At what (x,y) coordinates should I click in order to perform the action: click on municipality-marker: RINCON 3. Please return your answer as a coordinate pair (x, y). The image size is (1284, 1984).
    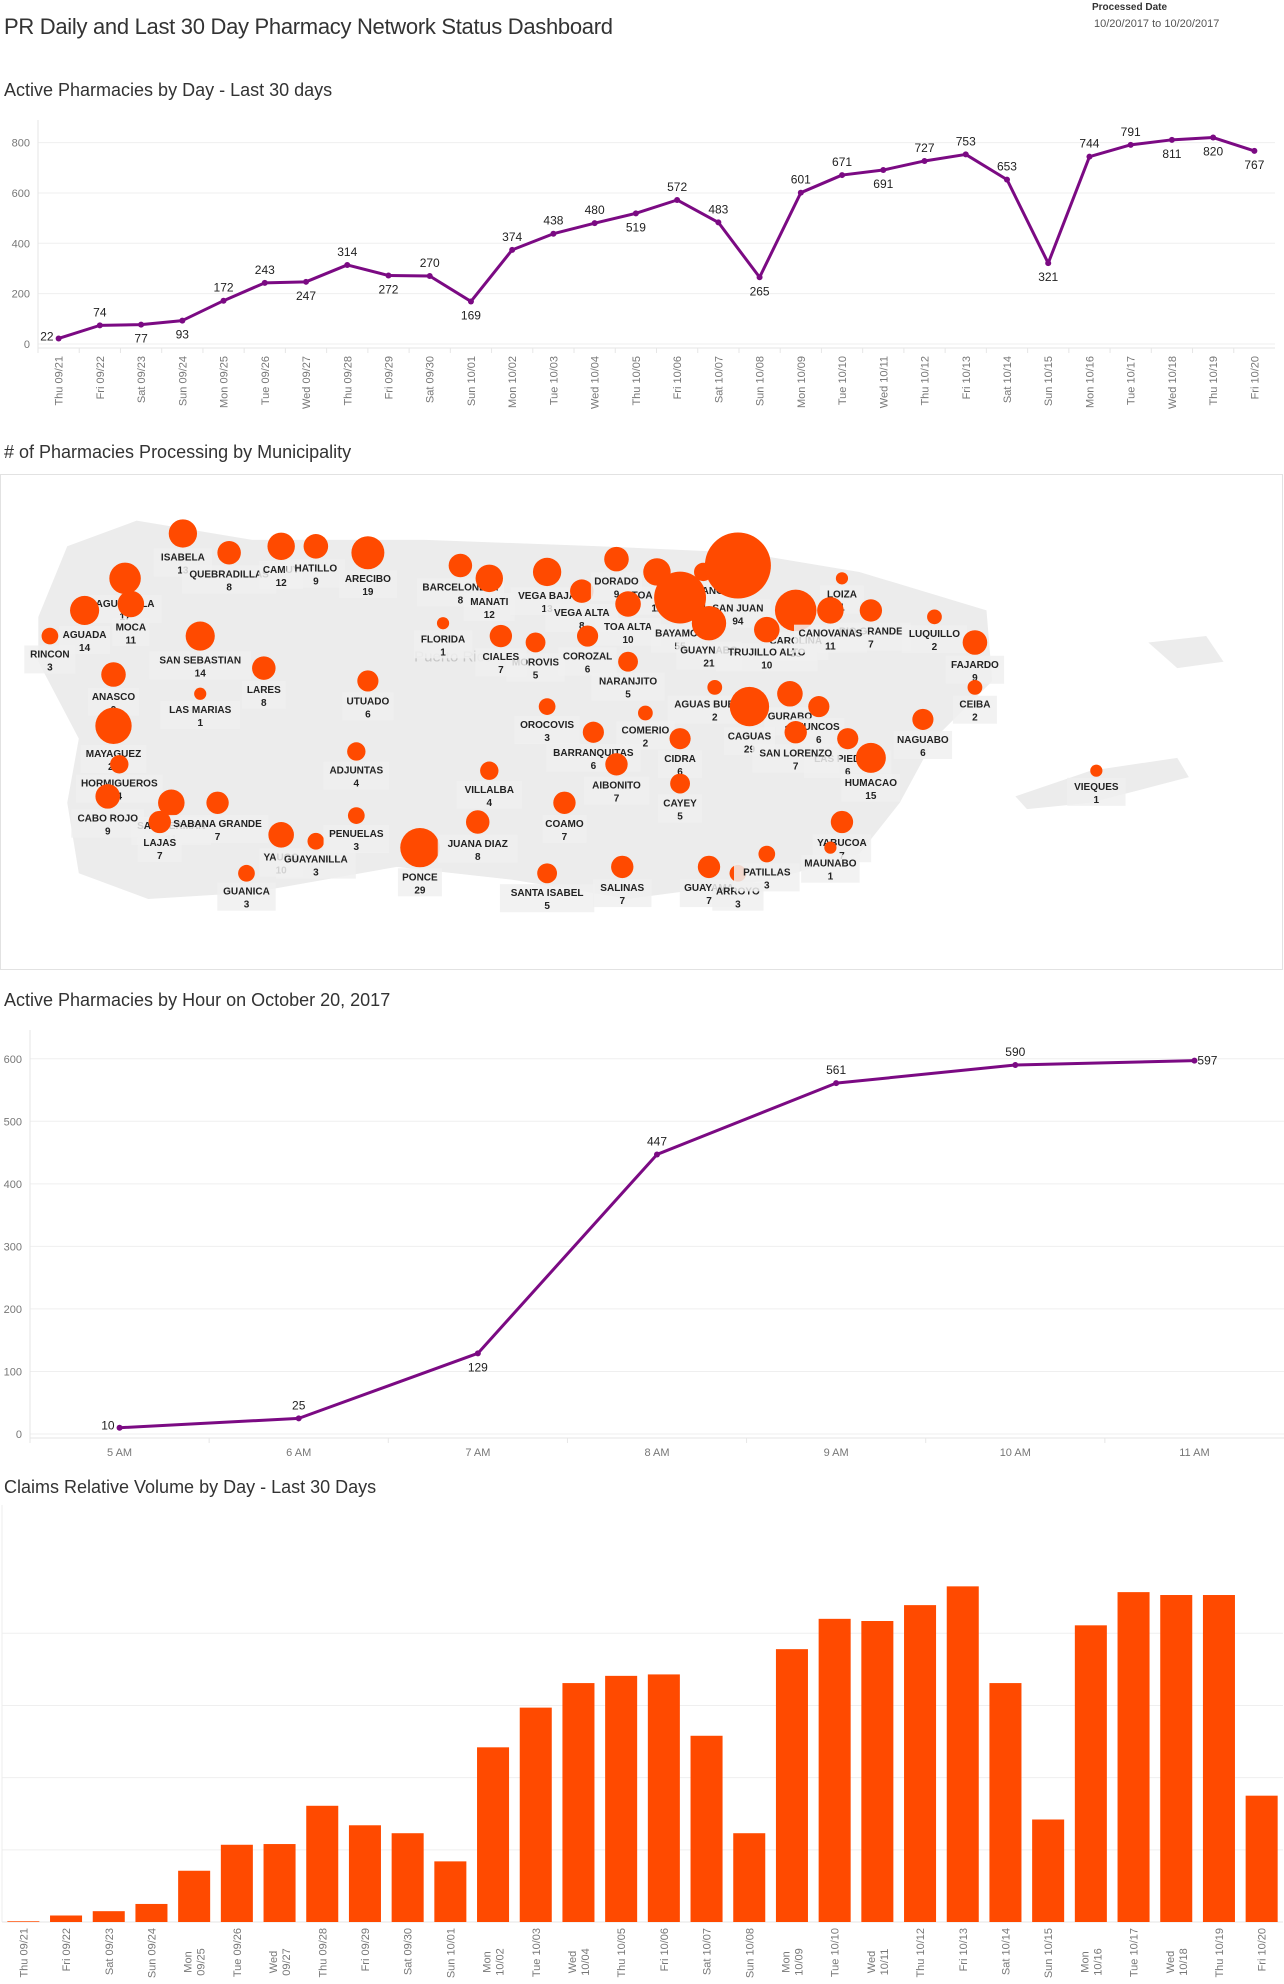
    Looking at the image, I should click on (50, 650).